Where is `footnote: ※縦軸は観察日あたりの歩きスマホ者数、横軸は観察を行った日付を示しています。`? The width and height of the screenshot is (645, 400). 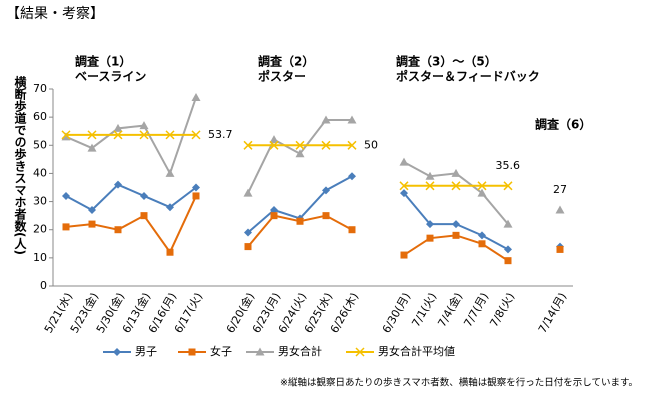
footnote: ※縦軸は観察日あたりの歩きスマホ者数、横軸は観察を行った日付を示しています。 is located at coordinates (459, 383).